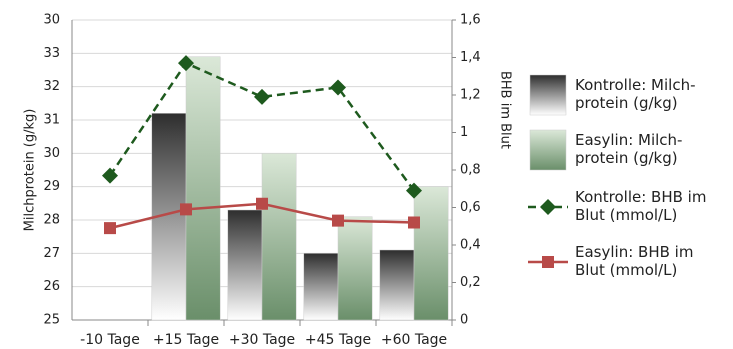 This screenshot has height=349, width=733. What do you see at coordinates (505, 110) in the screenshot?
I see `y2-axis-label: BHB im Blut` at bounding box center [505, 110].